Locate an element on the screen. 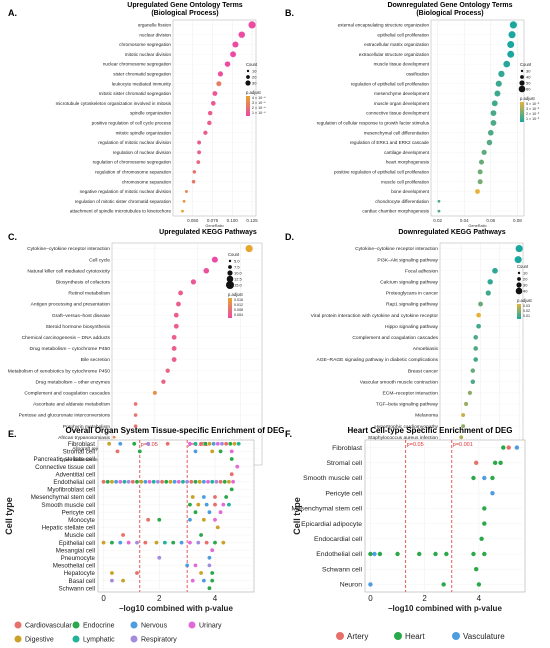 This screenshot has height=648, width=550. size-legend-label: 40 is located at coordinates (528, 77).